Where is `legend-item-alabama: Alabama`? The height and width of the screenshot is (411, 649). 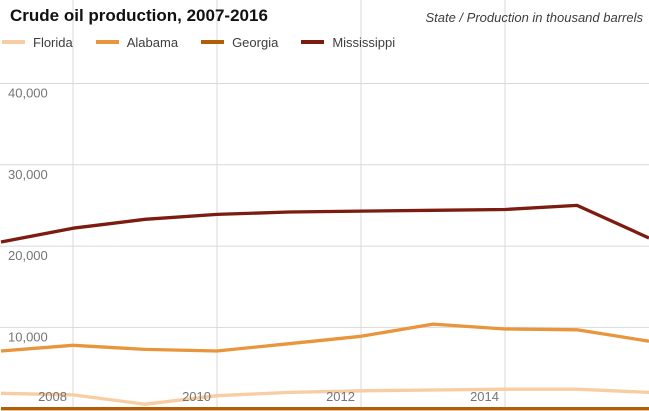 legend-item-alabama: Alabama is located at coordinates (137, 42).